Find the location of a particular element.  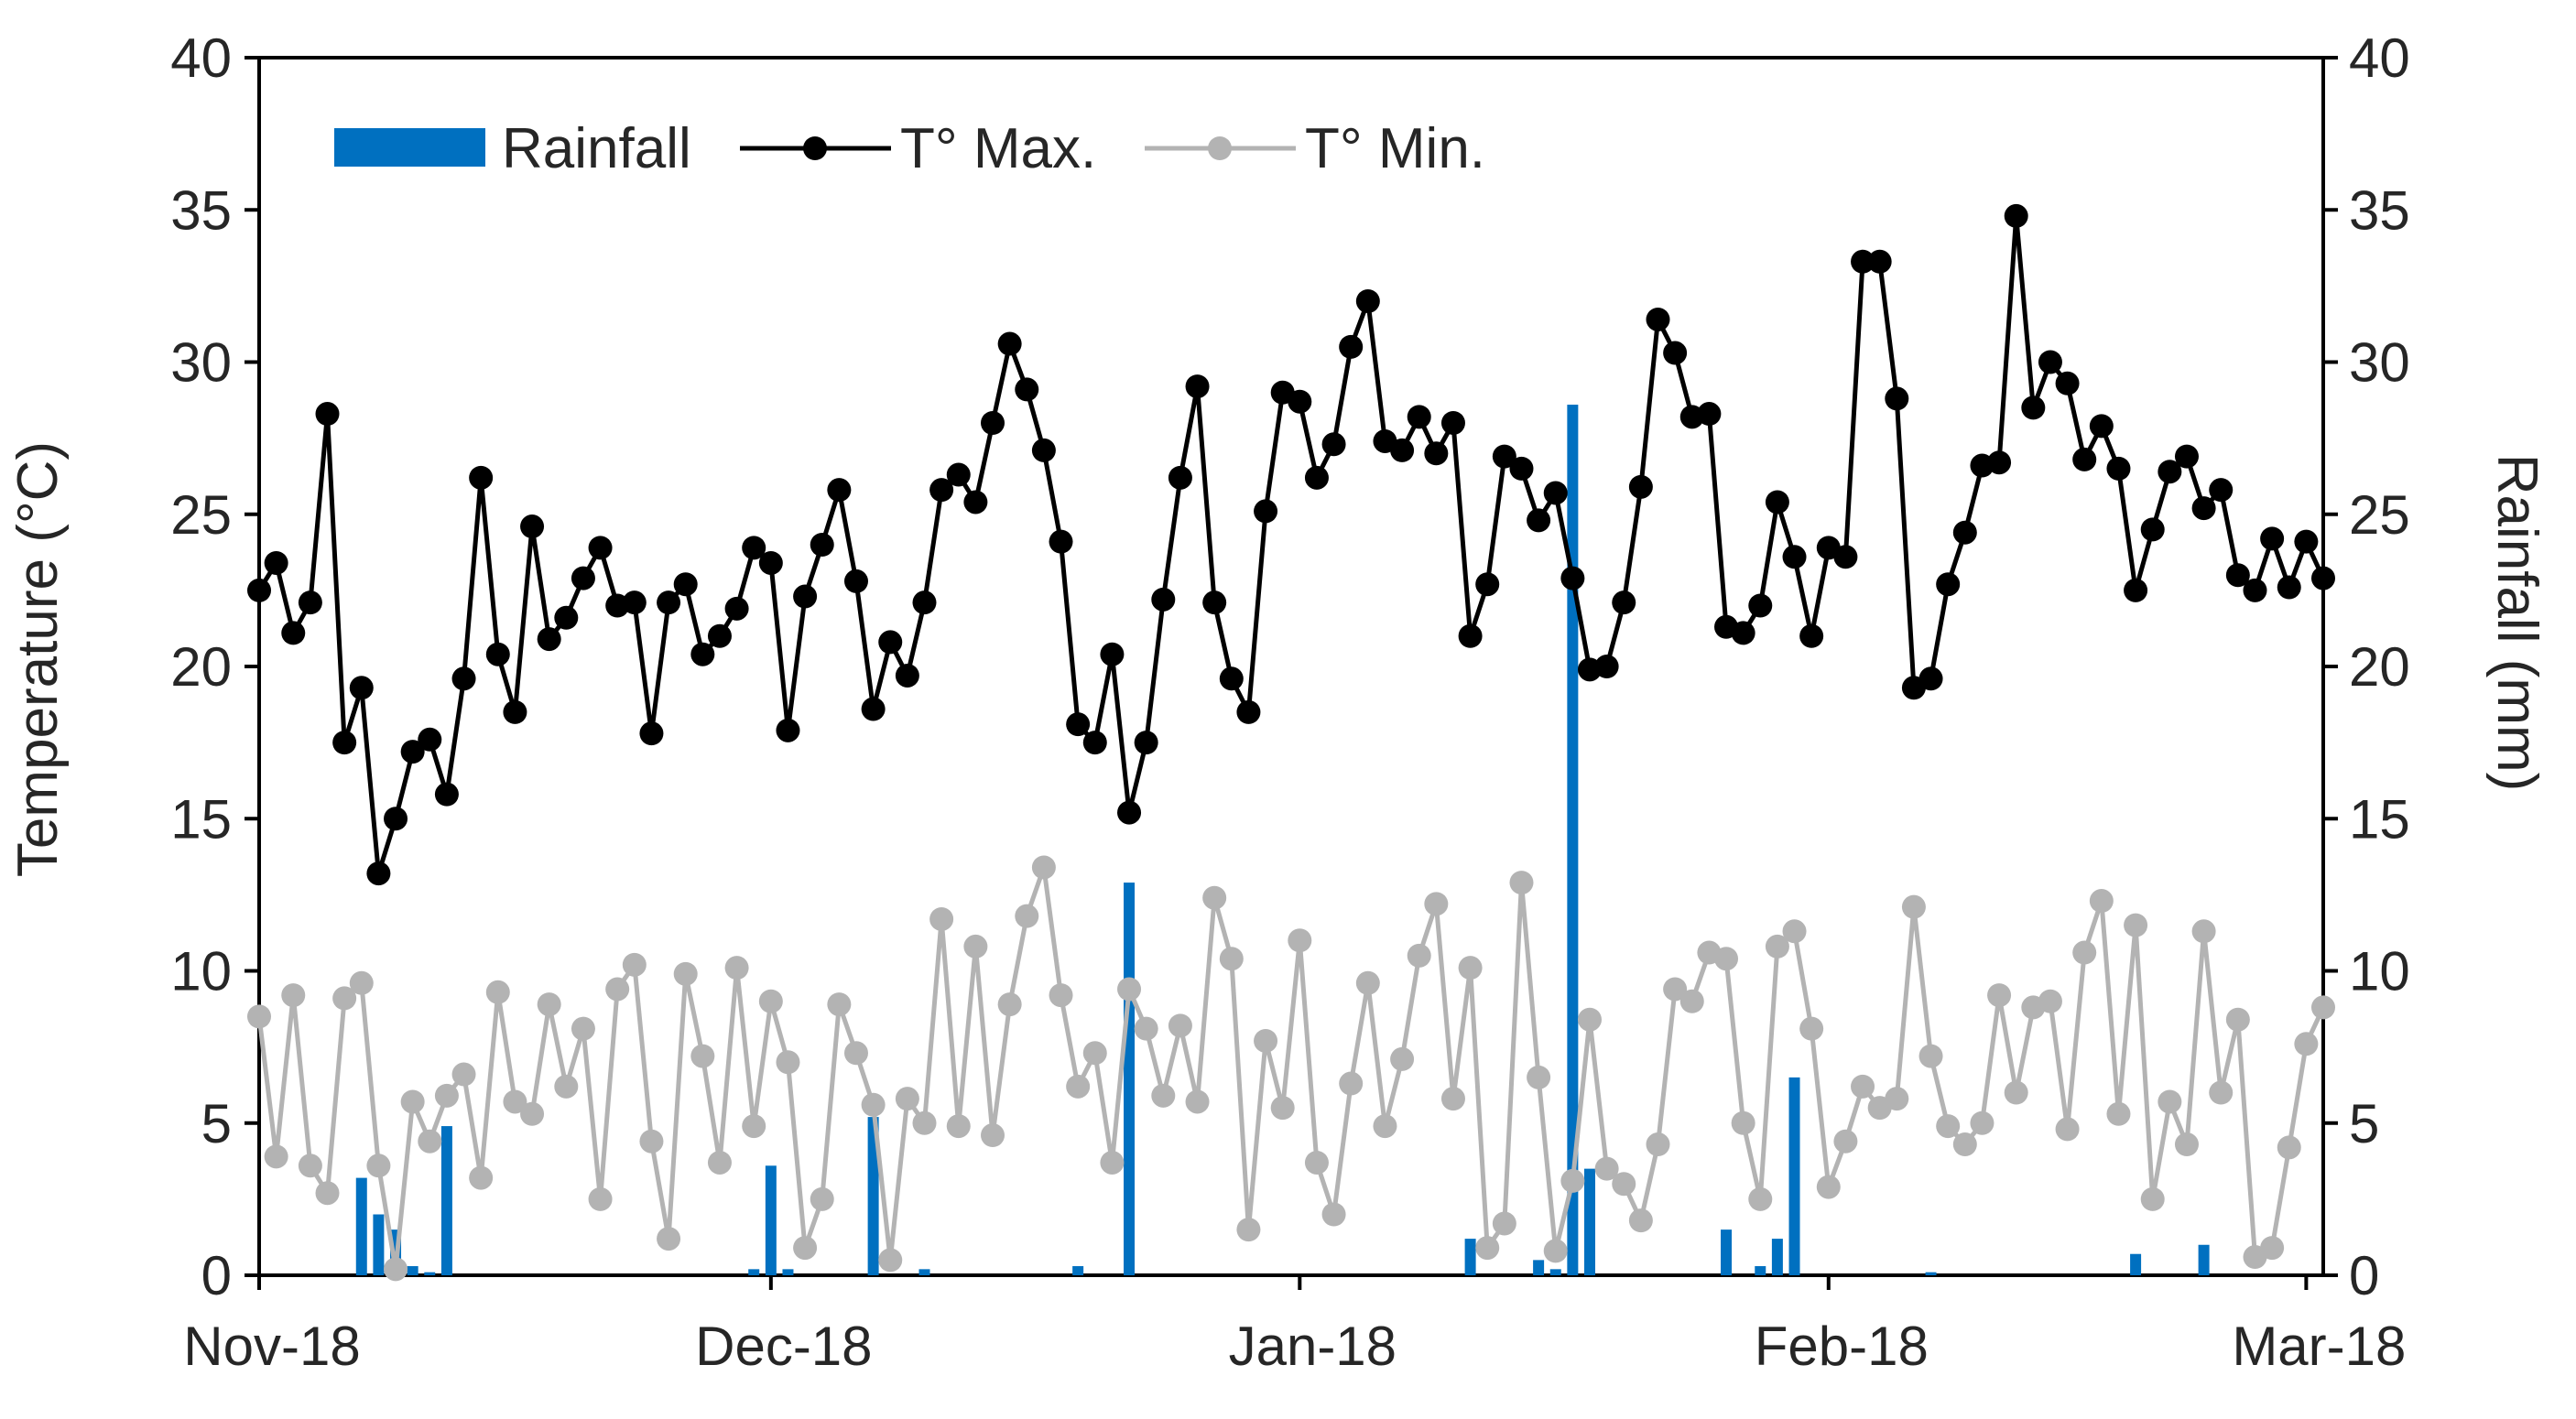

left-axis-ticks: 0 5 10 15 20 25 30 35 40 is located at coordinates (214, 667).